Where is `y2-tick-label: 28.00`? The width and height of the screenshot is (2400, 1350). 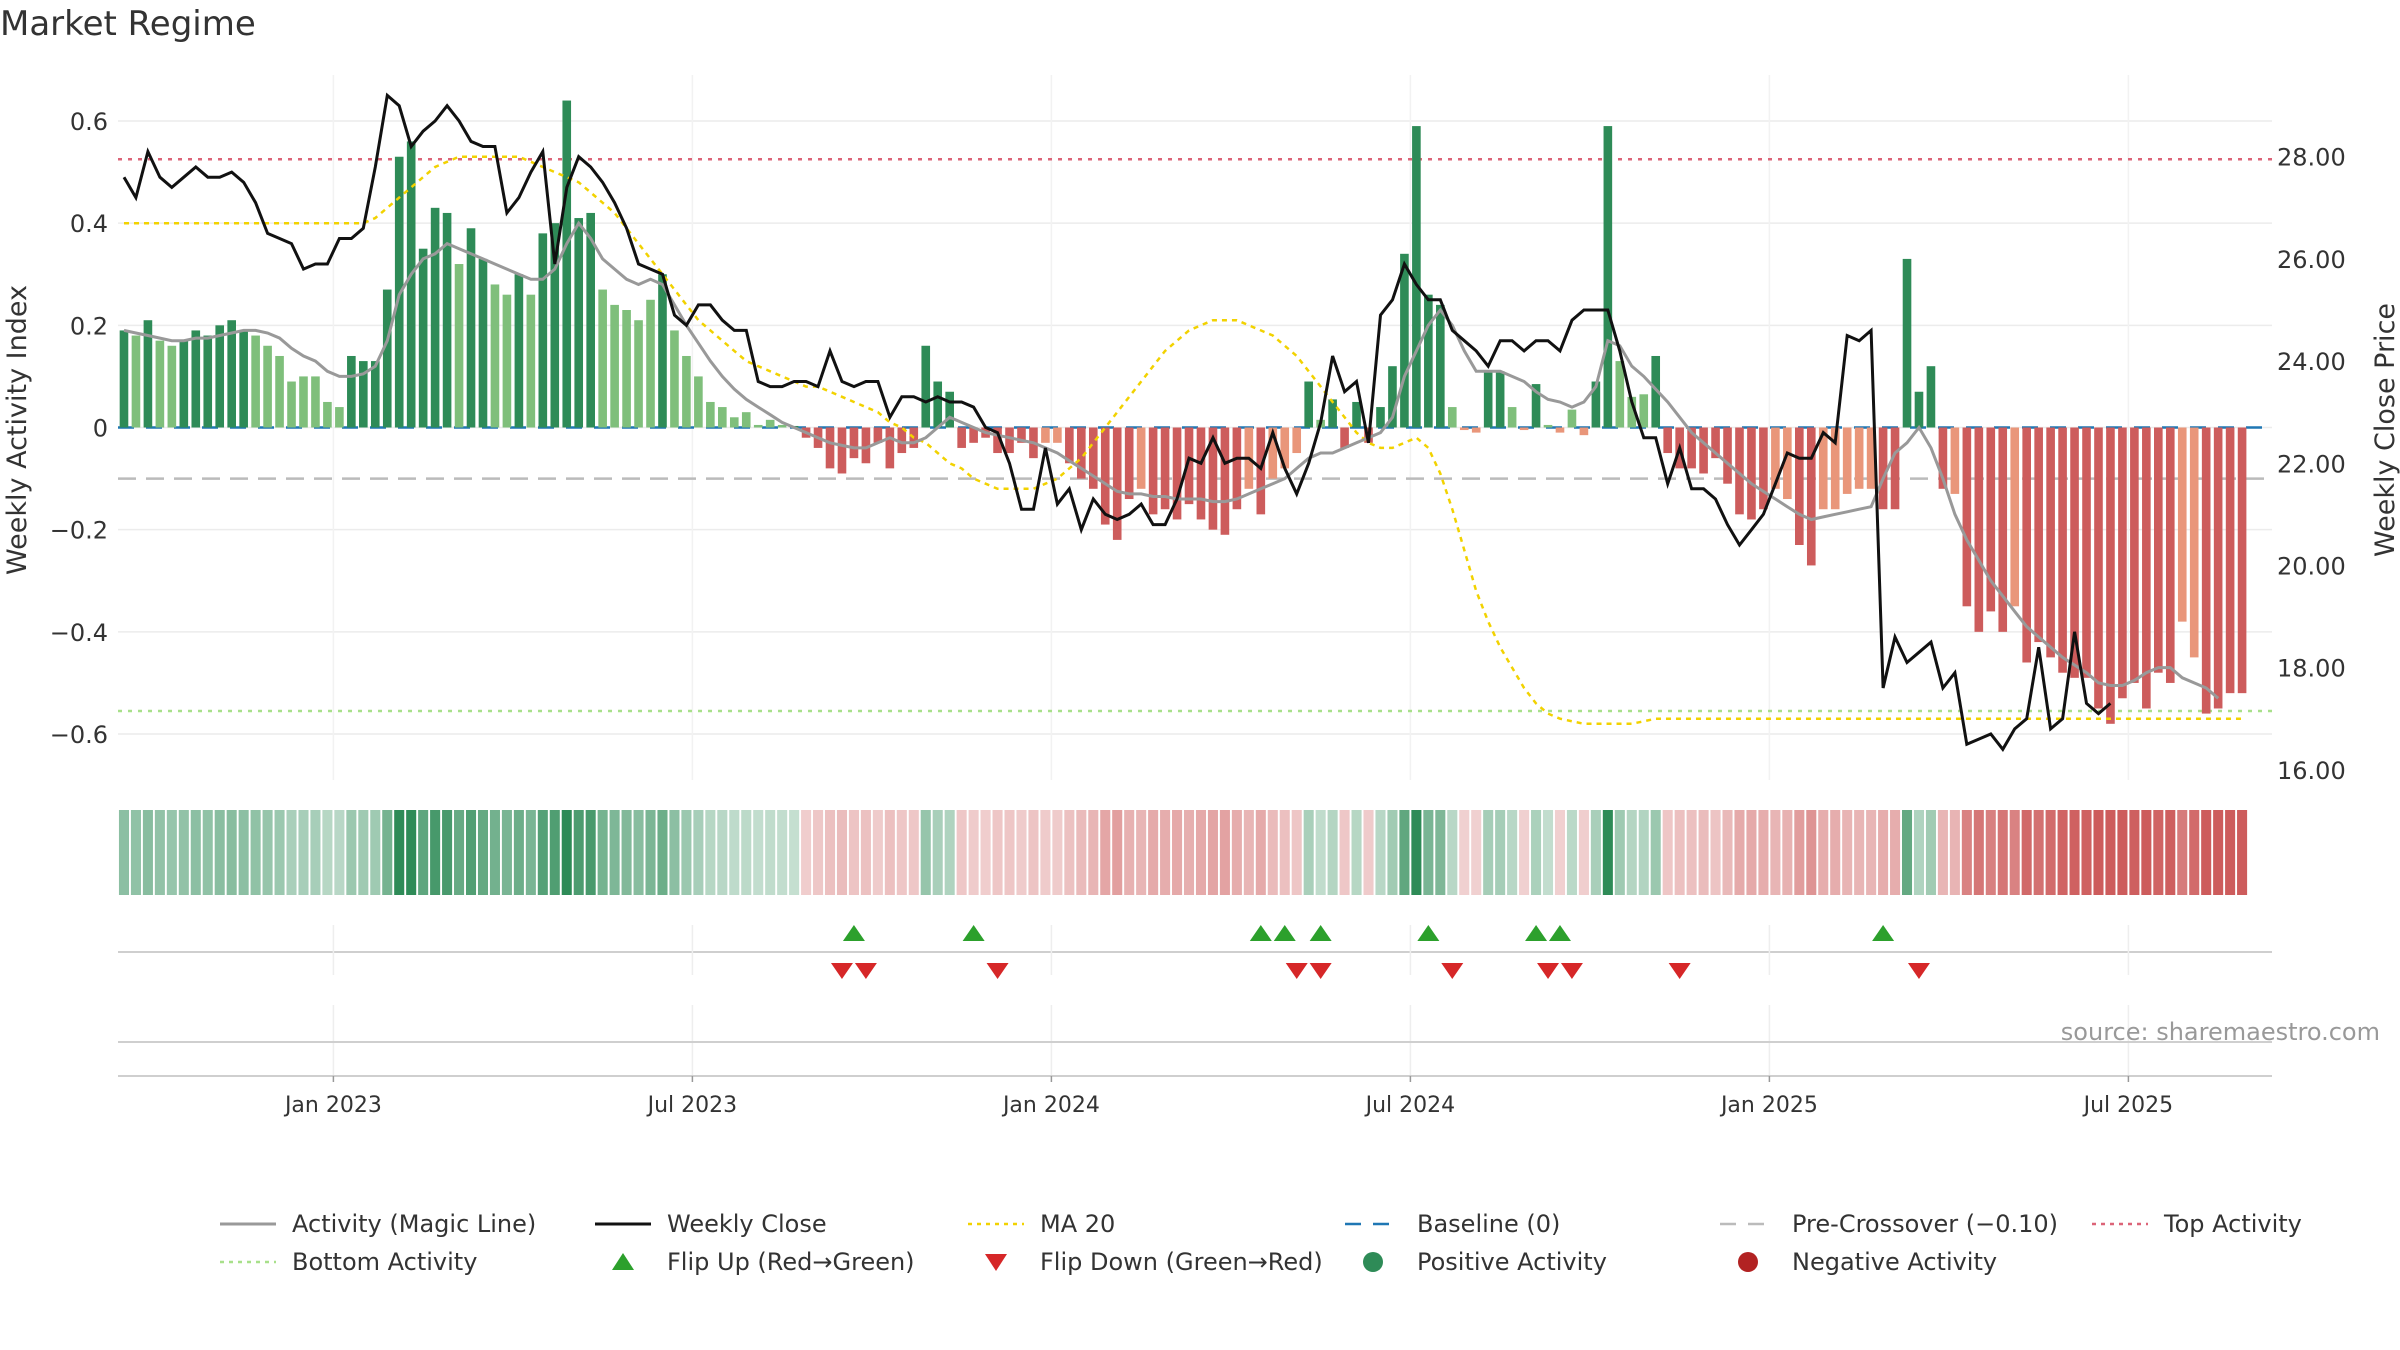 y2-tick-label: 28.00 is located at coordinates (2311, 158).